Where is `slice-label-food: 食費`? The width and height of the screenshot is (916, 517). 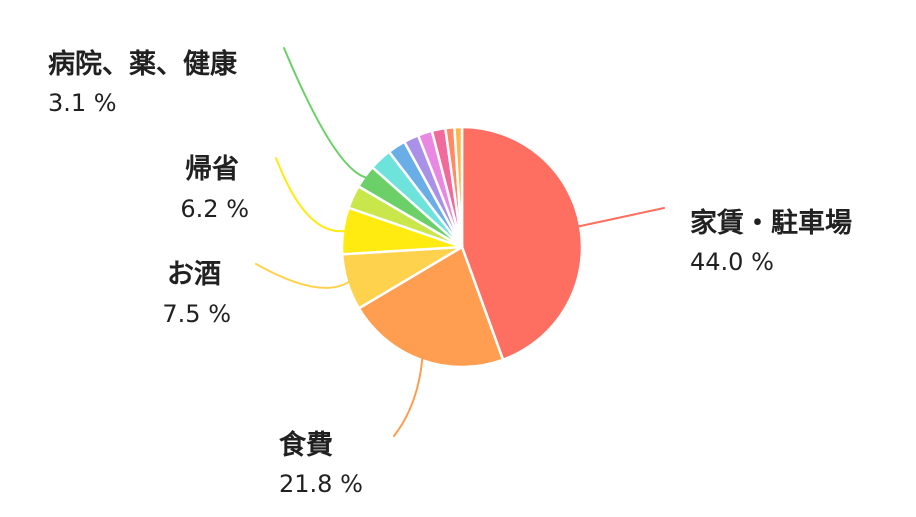
slice-label-food: 食費 is located at coordinates (306, 445).